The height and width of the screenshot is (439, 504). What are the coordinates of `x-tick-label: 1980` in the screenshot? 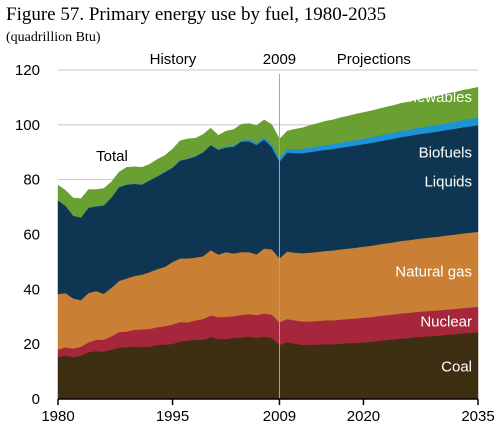 It's located at (57, 416).